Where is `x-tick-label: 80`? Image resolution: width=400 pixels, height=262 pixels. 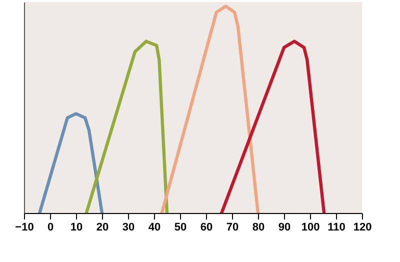
x-tick-label: 80 is located at coordinates (258, 228).